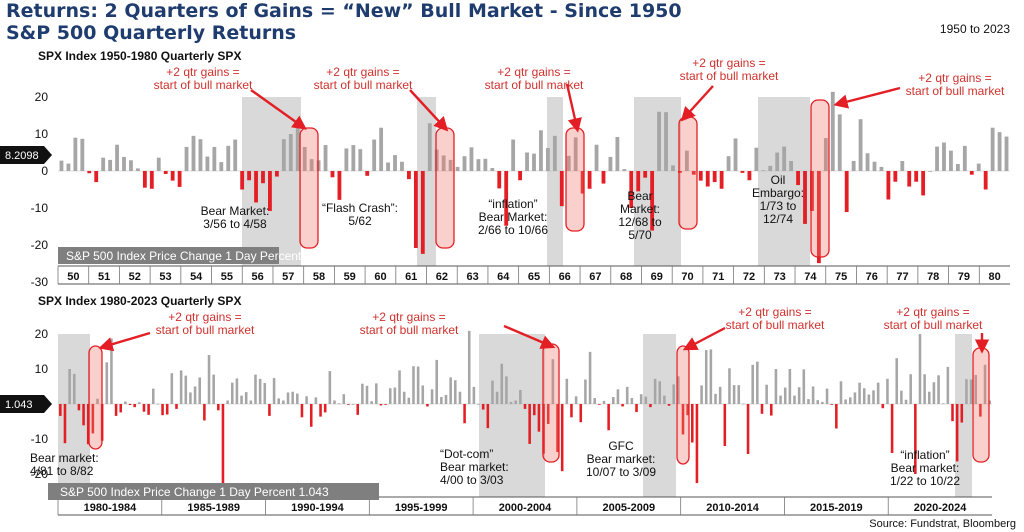 The image size is (1024, 532). I want to click on x-tick-label: 63, so click(472, 277).